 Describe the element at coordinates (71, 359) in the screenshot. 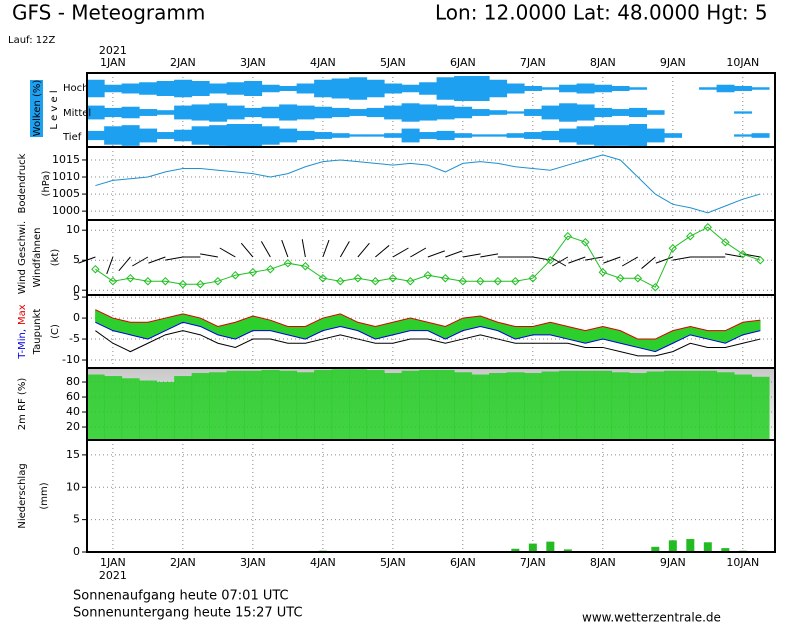

I see `y-tick-label: -10` at that location.